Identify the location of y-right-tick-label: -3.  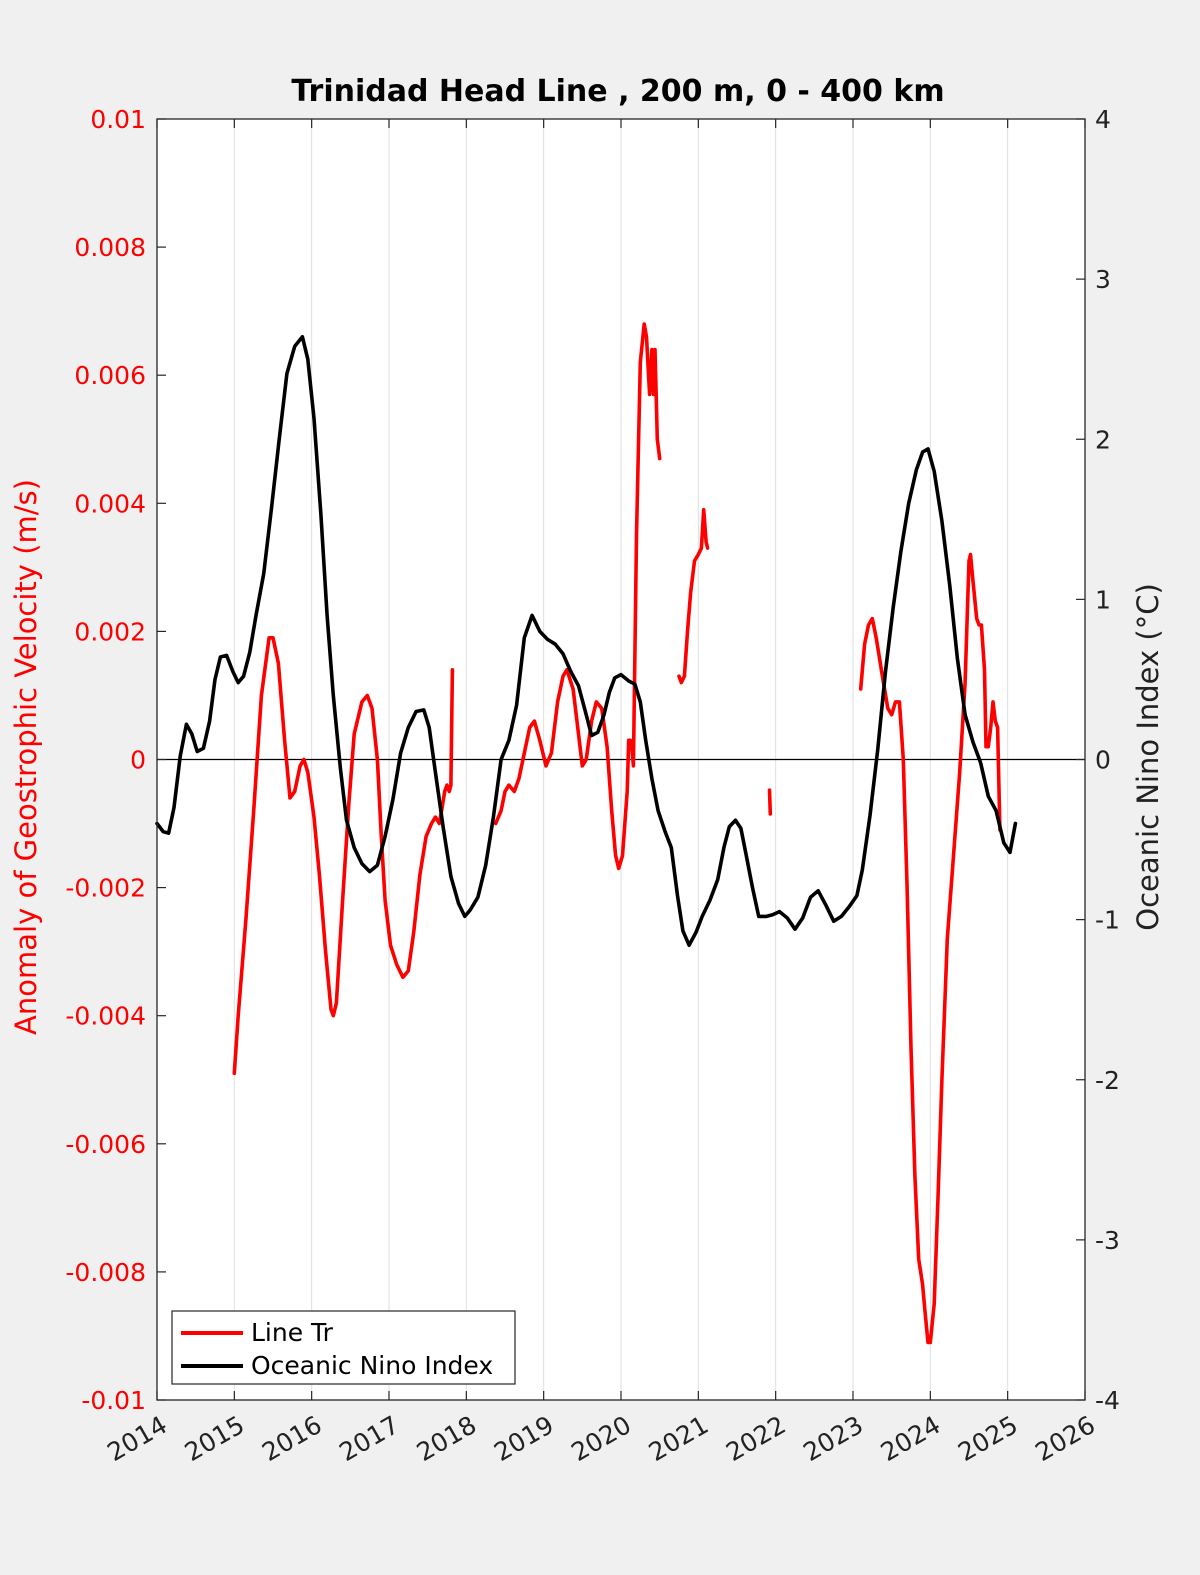
(1107, 1240).